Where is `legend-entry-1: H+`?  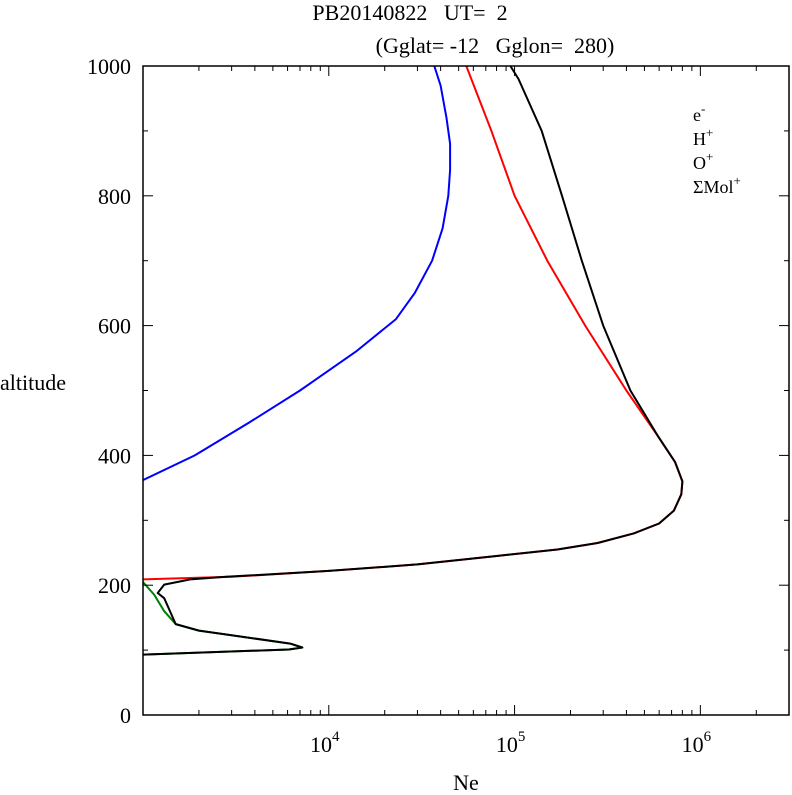 legend-entry-1: H+ is located at coordinates (703, 137).